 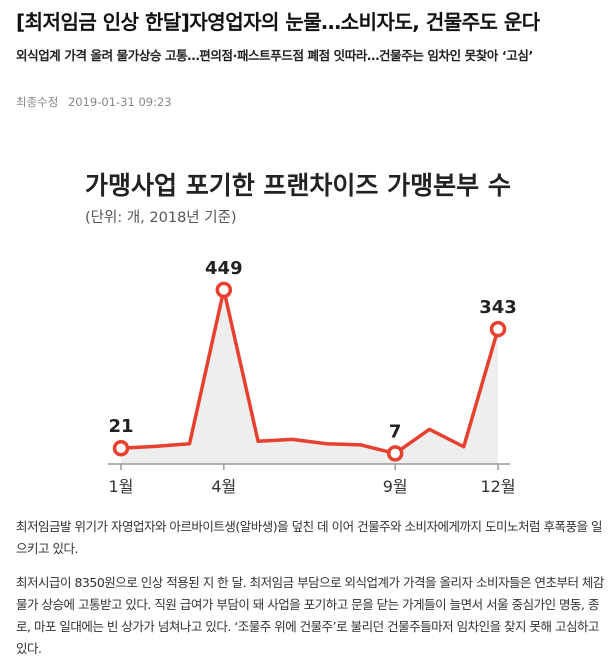 I want to click on updated-timestamp: 2019-01-31 09:23, so click(x=119, y=102).